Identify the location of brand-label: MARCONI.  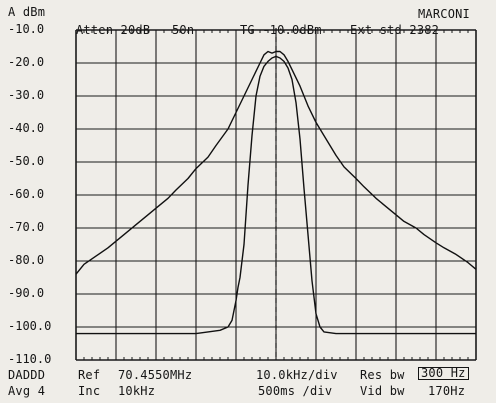
(444, 14).